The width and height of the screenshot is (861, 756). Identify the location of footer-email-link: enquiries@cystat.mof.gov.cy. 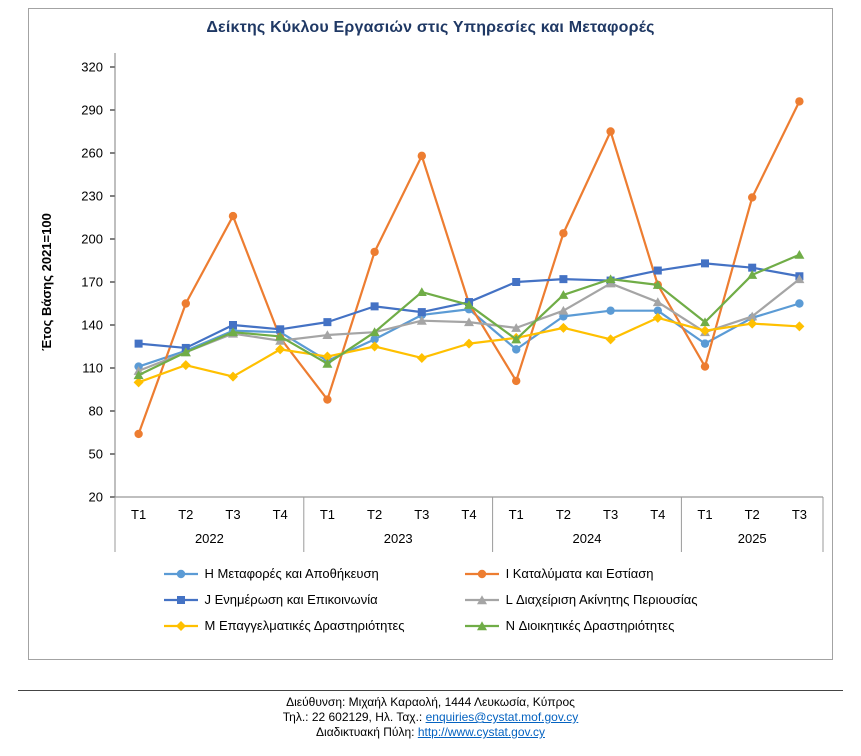
(502, 717).